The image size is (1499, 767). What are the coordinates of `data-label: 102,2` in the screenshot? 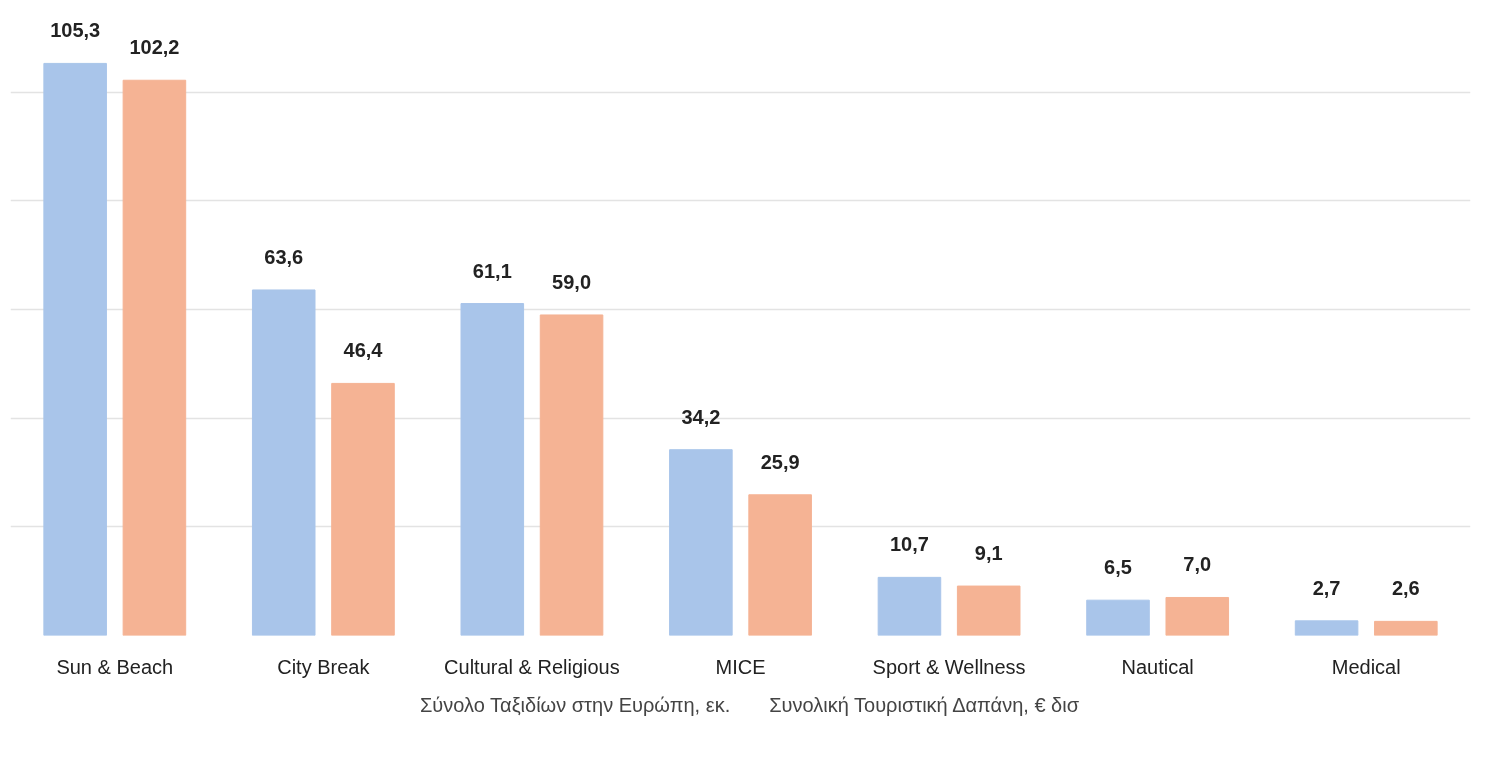 It's located at (154, 47).